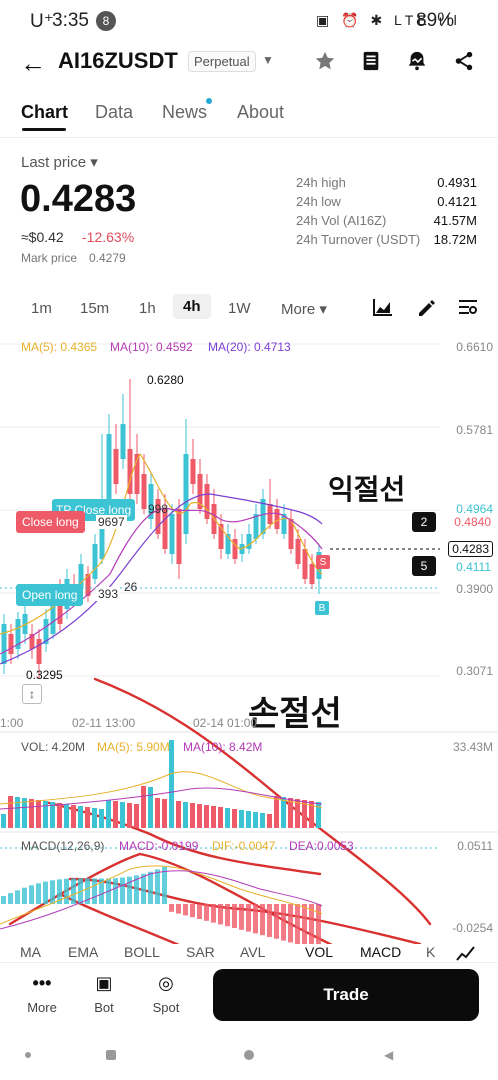  Describe the element at coordinates (381, 952) in the screenshot. I see `indicator-macd: MACD` at that location.